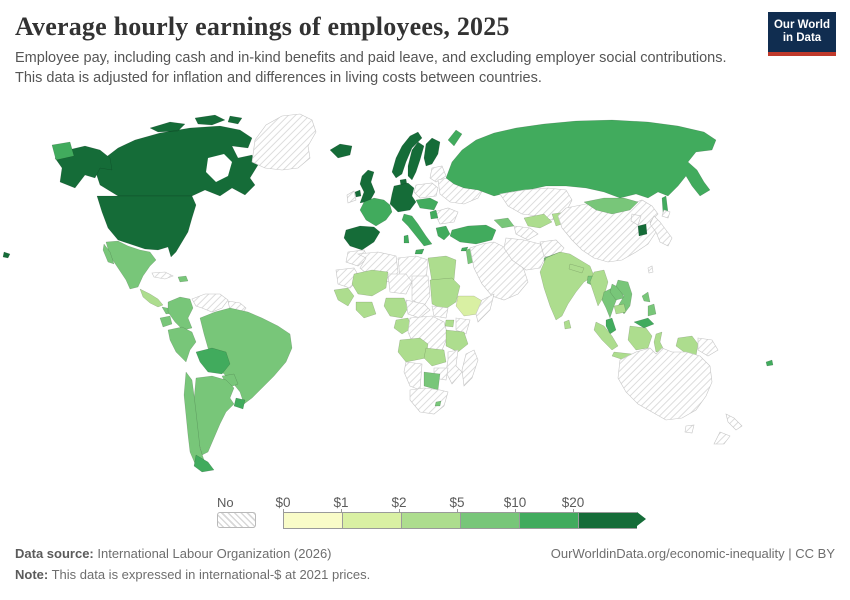 The image size is (850, 600). I want to click on country-novaya-zemlya, so click(455, 138).